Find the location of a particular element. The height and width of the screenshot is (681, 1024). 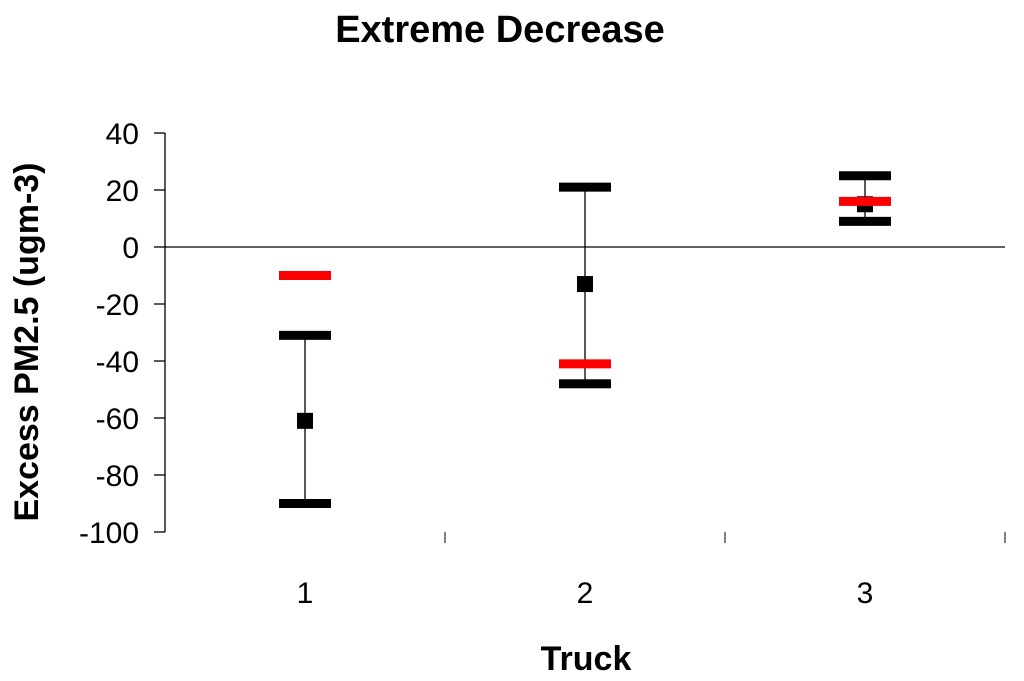

y-axis: 40 20 0 -20 -40 -60 -80 -100 is located at coordinates (122, 334).